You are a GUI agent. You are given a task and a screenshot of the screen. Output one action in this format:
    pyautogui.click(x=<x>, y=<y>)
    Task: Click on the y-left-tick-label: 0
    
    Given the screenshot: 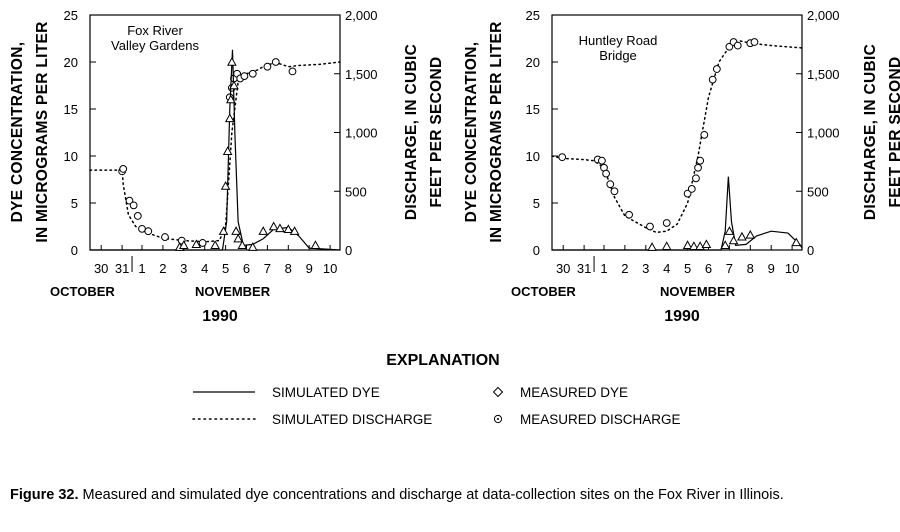 What is the action you would take?
    pyautogui.click(x=74, y=250)
    